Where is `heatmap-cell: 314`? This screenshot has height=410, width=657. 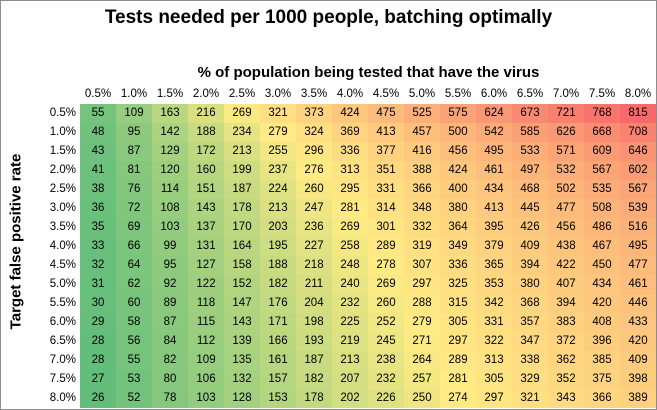 heatmap-cell: 314 is located at coordinates (386, 208).